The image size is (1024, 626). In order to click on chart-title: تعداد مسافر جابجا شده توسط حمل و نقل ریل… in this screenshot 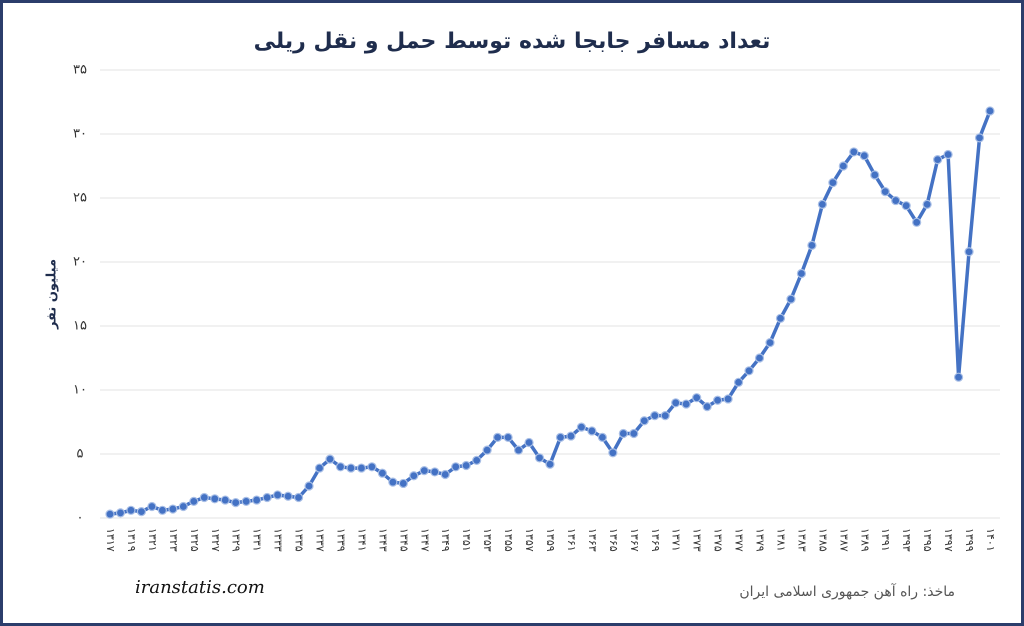, I will do `click(512, 41)`.